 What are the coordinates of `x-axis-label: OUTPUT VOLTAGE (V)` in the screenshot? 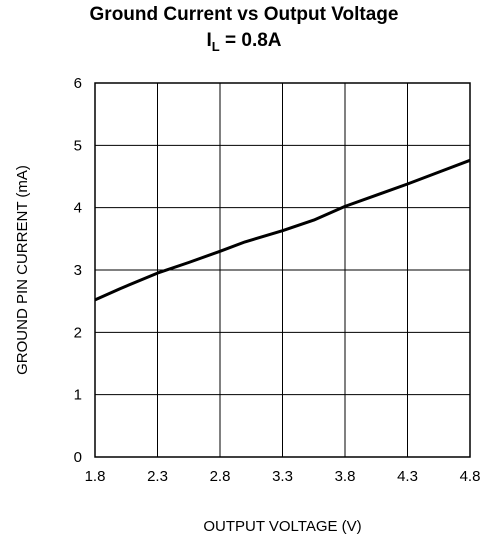 It's located at (282, 526).